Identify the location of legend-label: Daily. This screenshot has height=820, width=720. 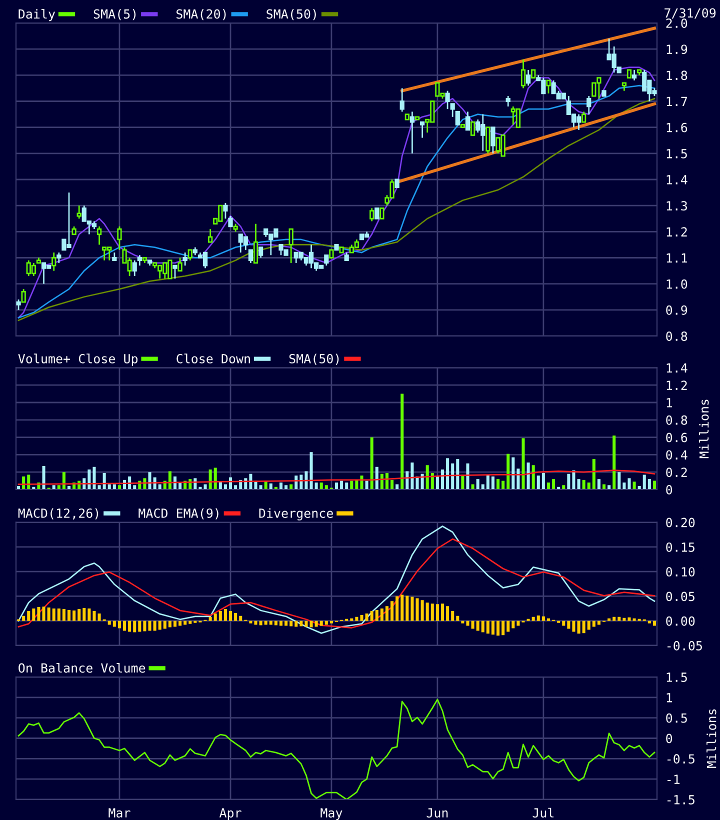
(37, 15).